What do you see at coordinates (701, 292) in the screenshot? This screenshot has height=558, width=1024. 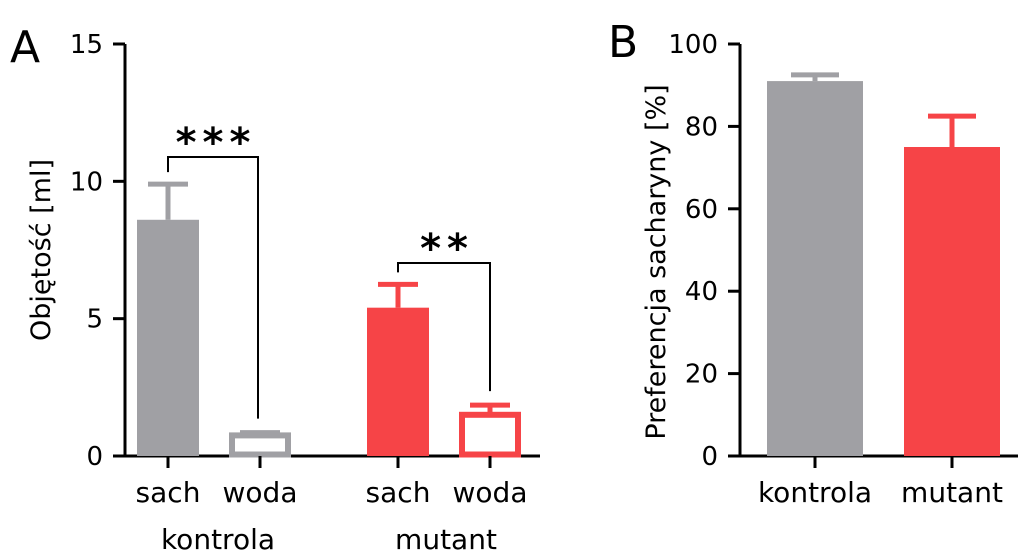 I see `panel-b-y-tick-label: 40` at bounding box center [701, 292].